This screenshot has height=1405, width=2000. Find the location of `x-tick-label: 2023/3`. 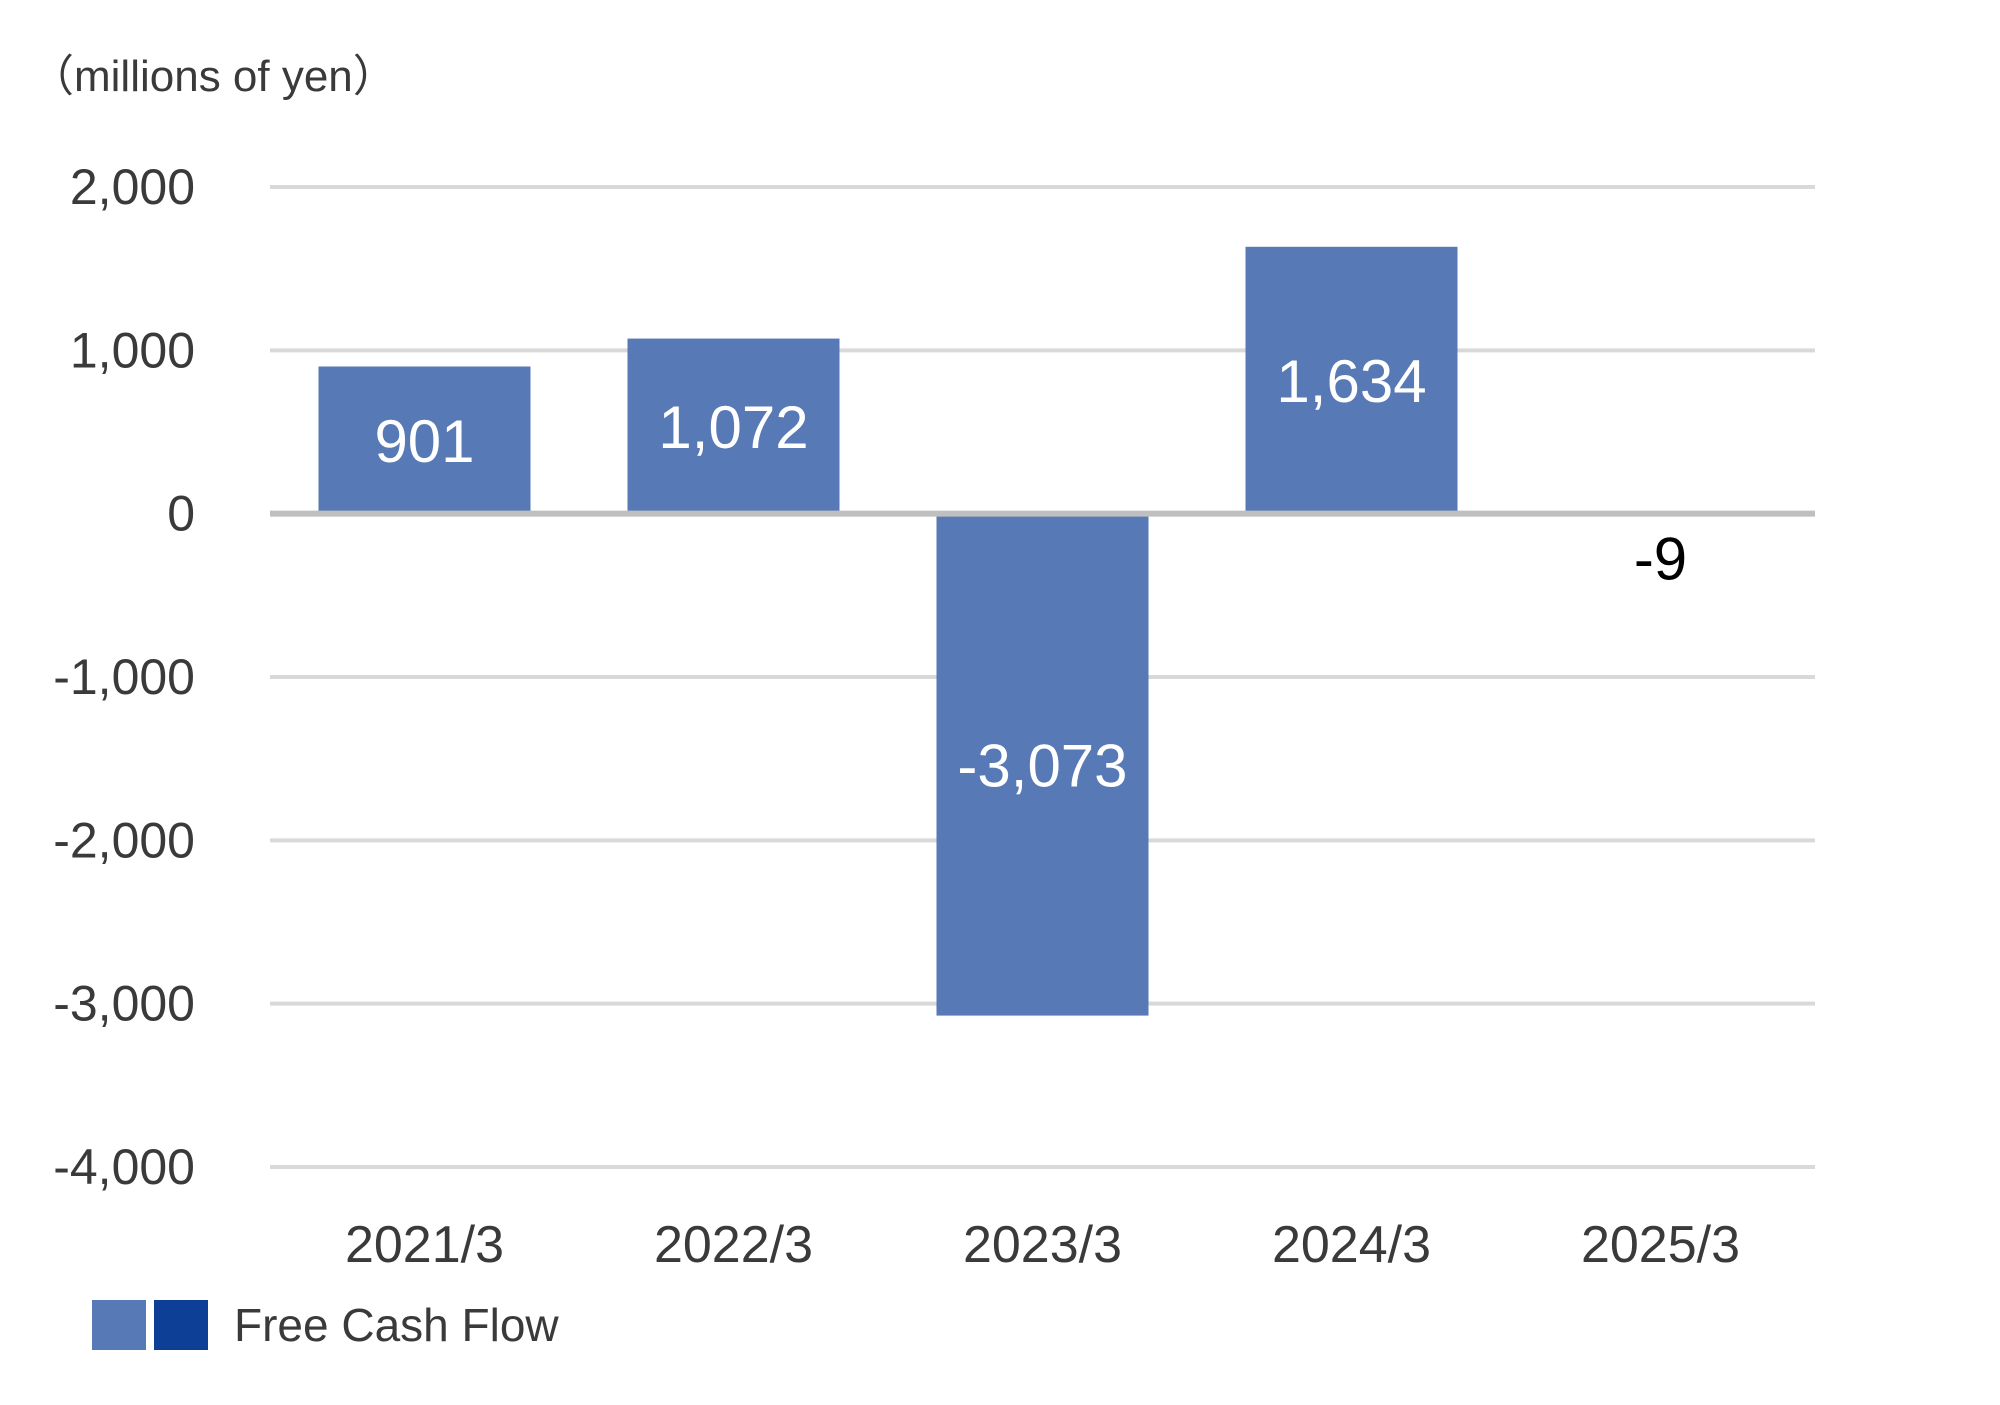

x-tick-label: 2023/3 is located at coordinates (1042, 1245).